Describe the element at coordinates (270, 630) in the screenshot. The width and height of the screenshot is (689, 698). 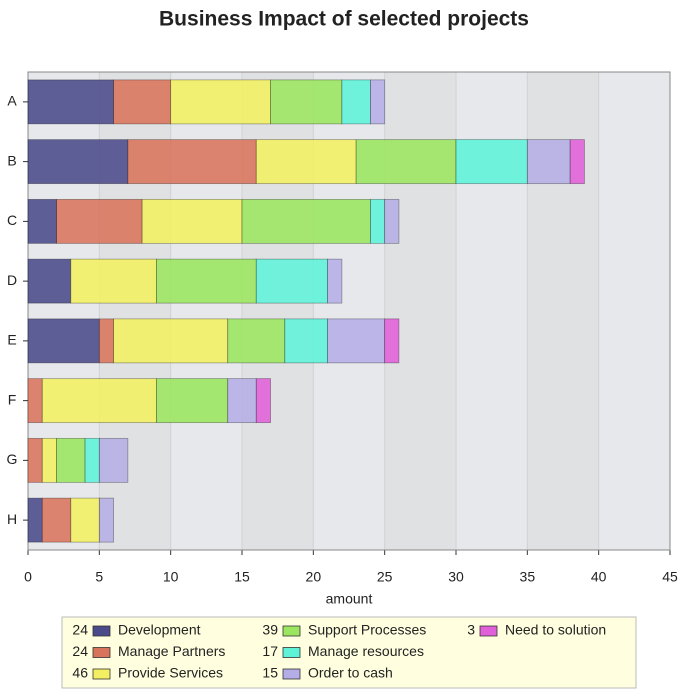
I see `legend-total: 39` at that location.